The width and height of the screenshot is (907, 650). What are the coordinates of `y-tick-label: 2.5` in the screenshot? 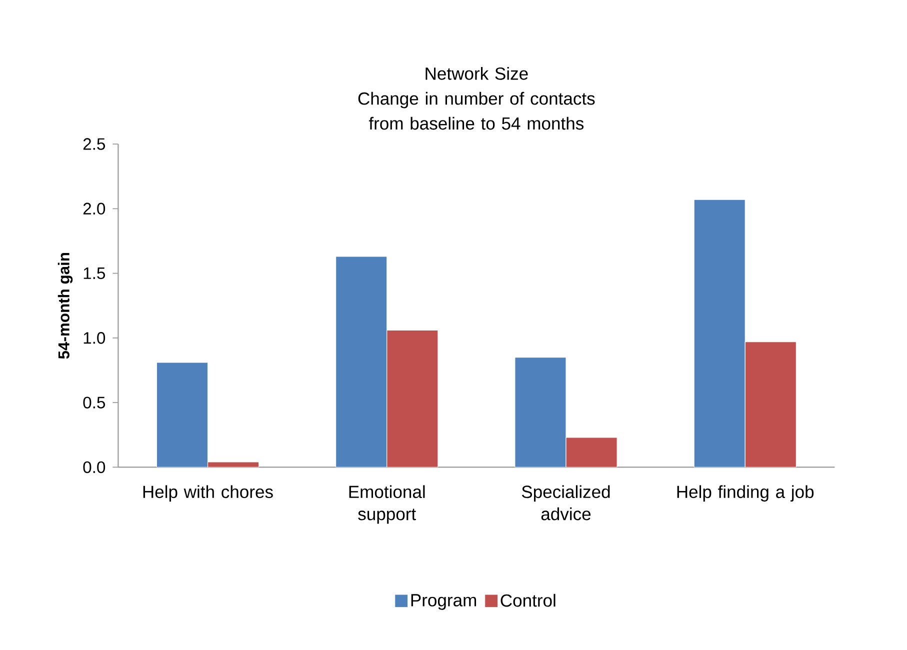 It's located at (94, 144).